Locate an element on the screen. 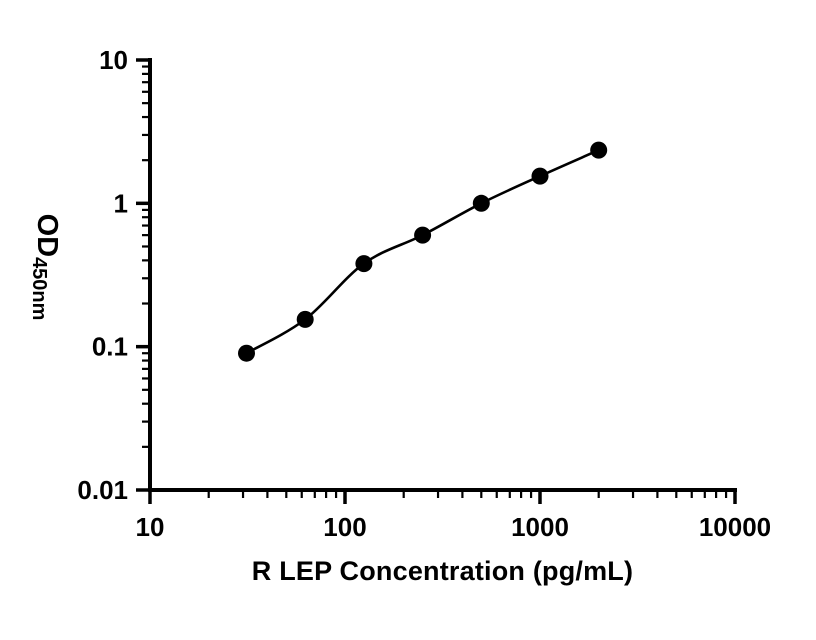 The width and height of the screenshot is (816, 640). y-axis-title-subscript: 450nm is located at coordinates (39, 289).